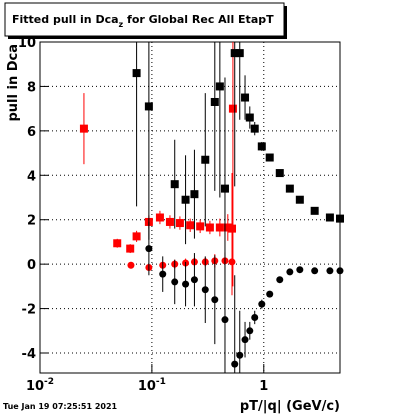 Image resolution: width=400 pixels, height=418 pixels. Describe the element at coordinates (31, 176) in the screenshot. I see `y-tick-label: 4` at that location.